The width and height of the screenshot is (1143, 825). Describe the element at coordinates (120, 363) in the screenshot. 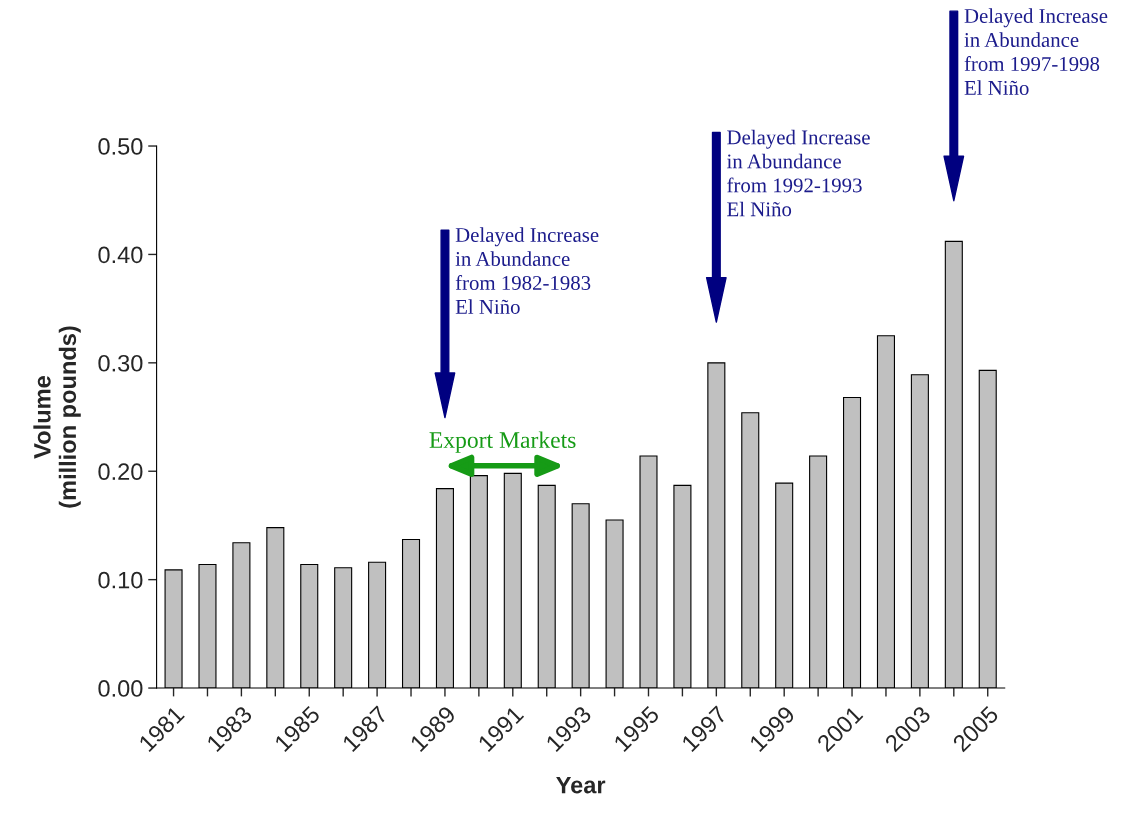

I see `y-tick-label: 0.30` at that location.